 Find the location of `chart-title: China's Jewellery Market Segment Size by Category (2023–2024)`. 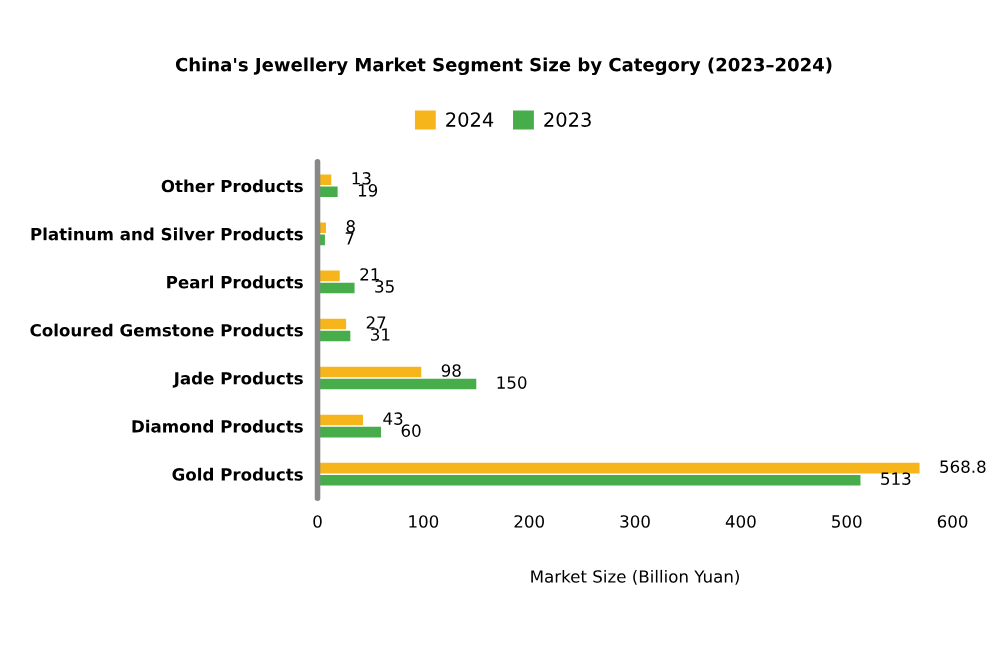

chart-title: China's Jewellery Market Segment Size by Category (2023–2024) is located at coordinates (503, 66).